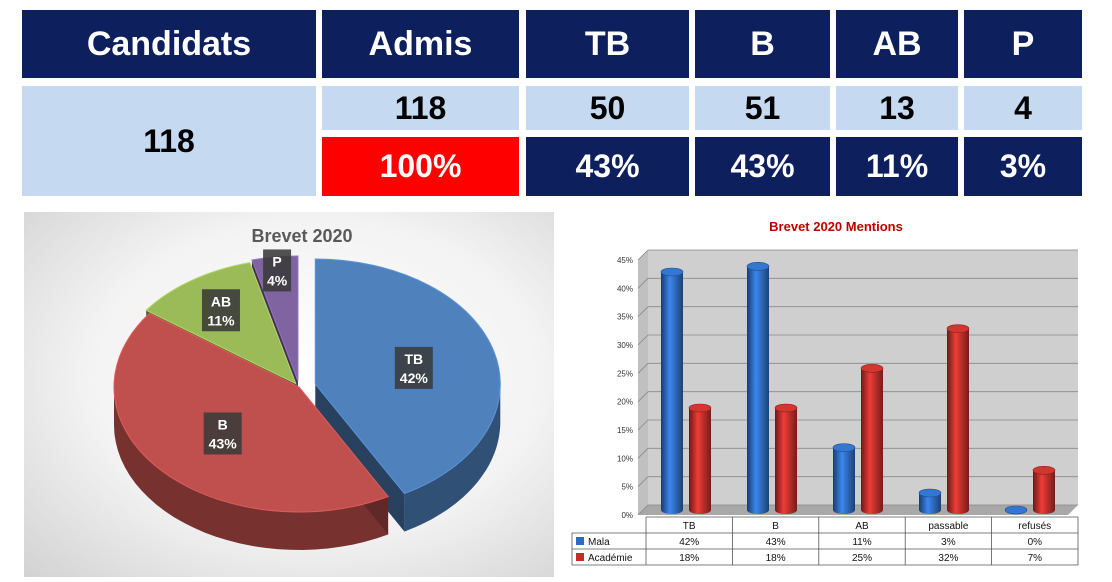 The image size is (1112, 582). What do you see at coordinates (762, 44) in the screenshot?
I see `header-b: B` at bounding box center [762, 44].